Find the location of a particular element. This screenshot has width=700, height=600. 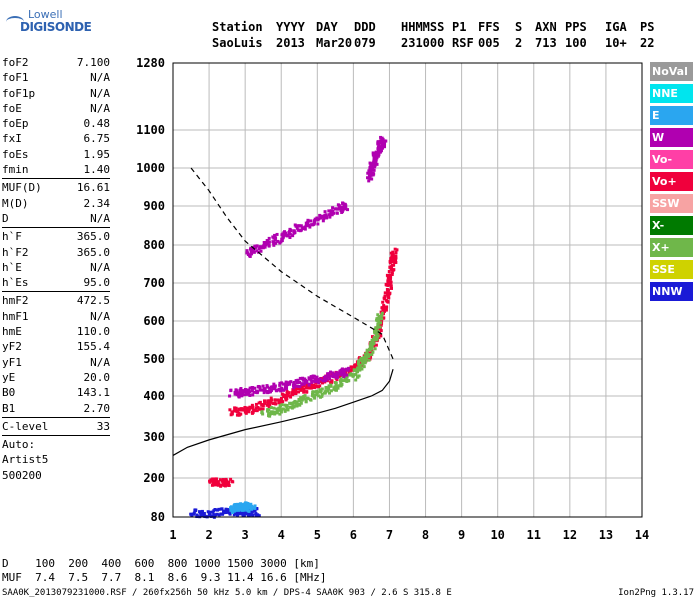

header-label-5: P1 is located at coordinates (459, 27).